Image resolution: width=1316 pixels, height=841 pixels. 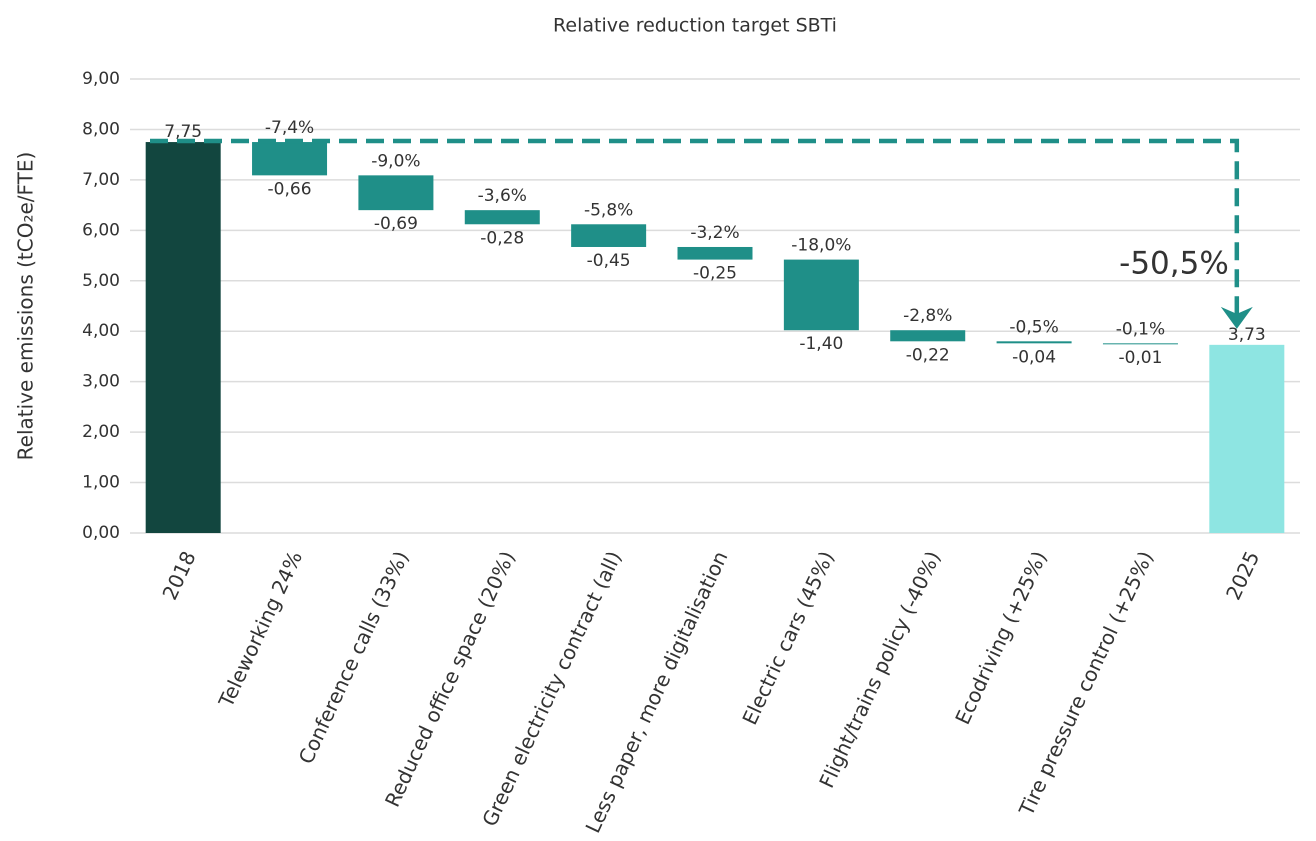 What do you see at coordinates (1236, 317) in the screenshot?
I see `arrow-head` at bounding box center [1236, 317].